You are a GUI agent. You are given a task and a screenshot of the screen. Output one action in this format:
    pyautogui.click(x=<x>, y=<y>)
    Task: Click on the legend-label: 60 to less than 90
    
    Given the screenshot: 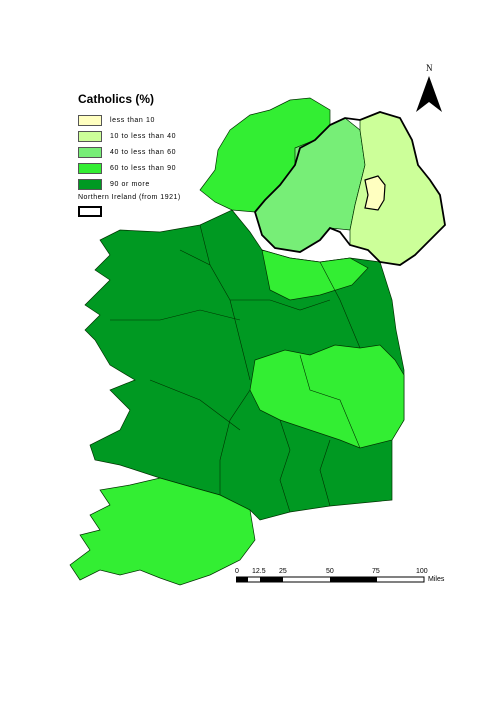 What is the action you would take?
    pyautogui.click(x=143, y=168)
    